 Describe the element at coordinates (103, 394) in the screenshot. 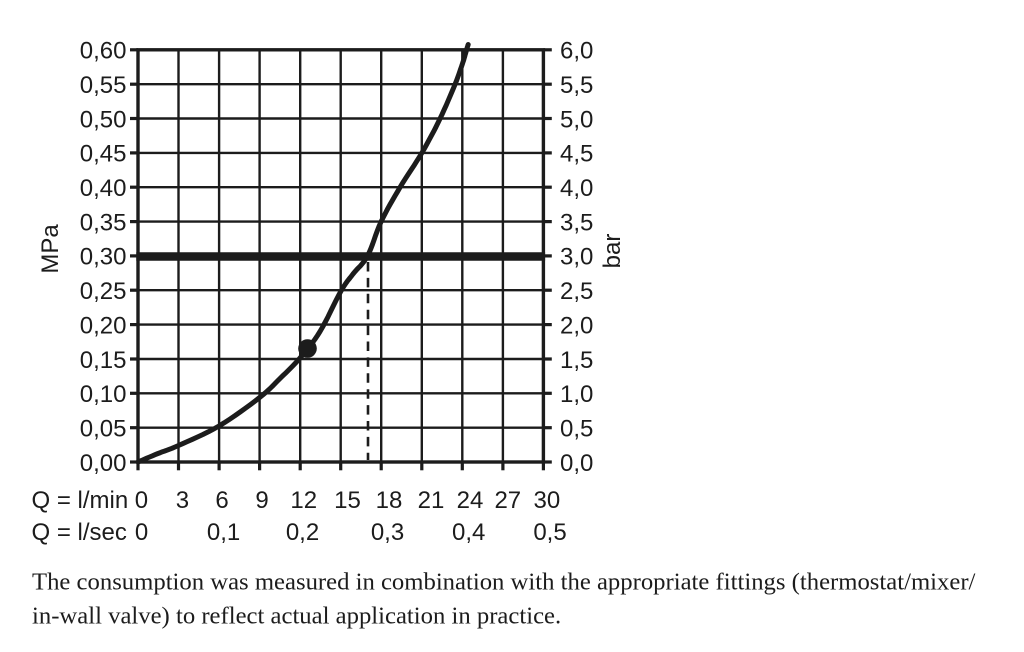

I see `svg-text: 0,10` at that location.